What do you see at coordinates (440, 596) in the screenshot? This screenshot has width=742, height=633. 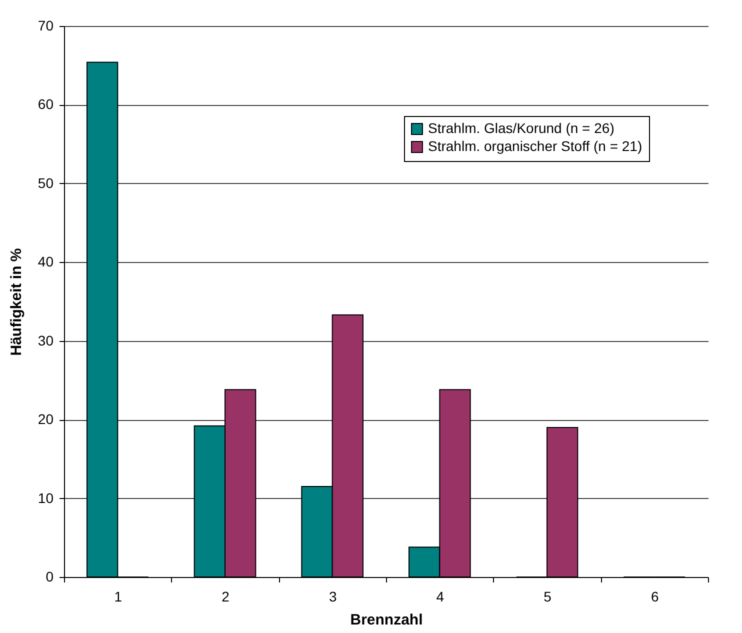 I see `x-tick-label: 4` at bounding box center [440, 596].